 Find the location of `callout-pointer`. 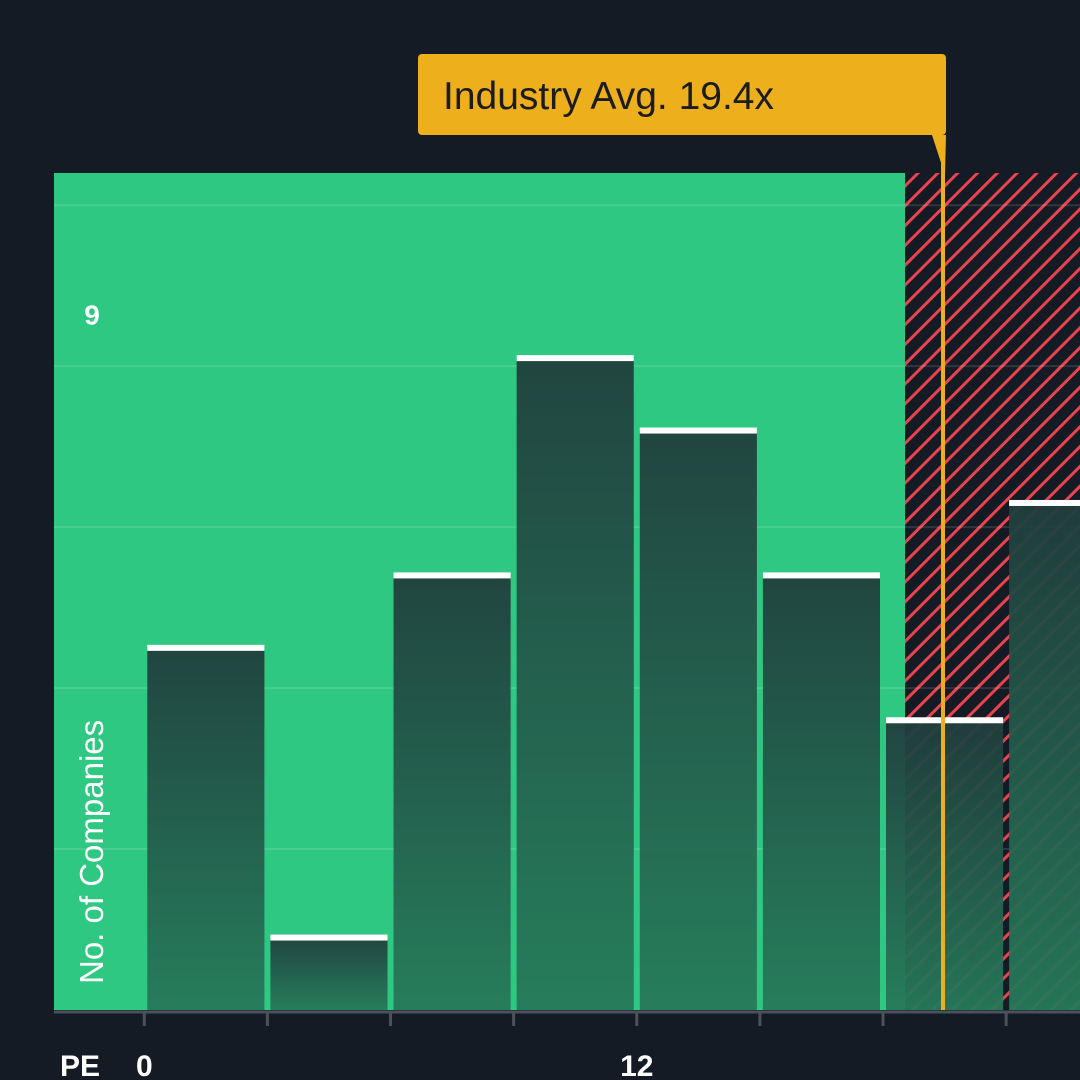

callout-pointer is located at coordinates (939, 155).